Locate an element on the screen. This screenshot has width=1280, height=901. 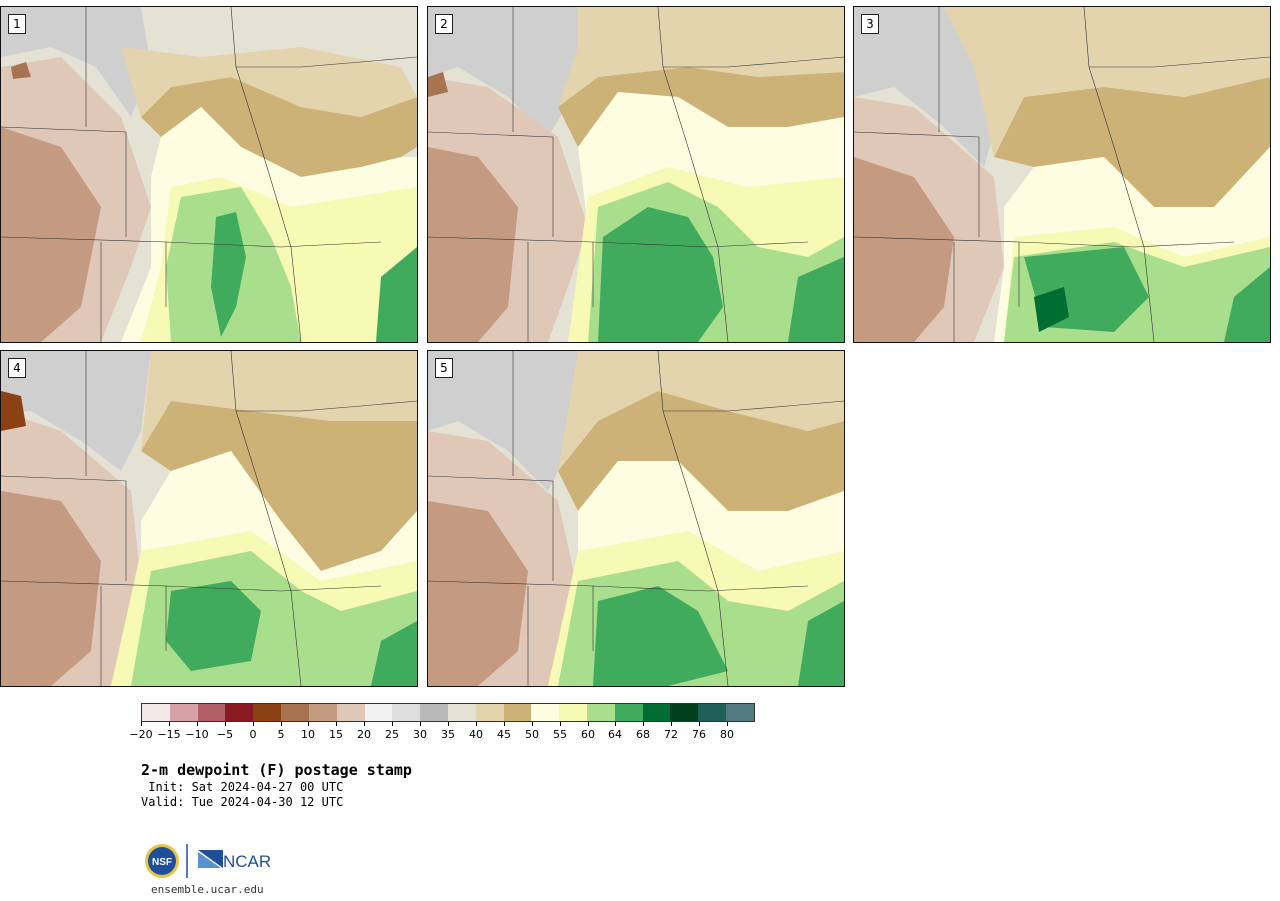
dewpoint-colorbar is located at coordinates (448, 712).